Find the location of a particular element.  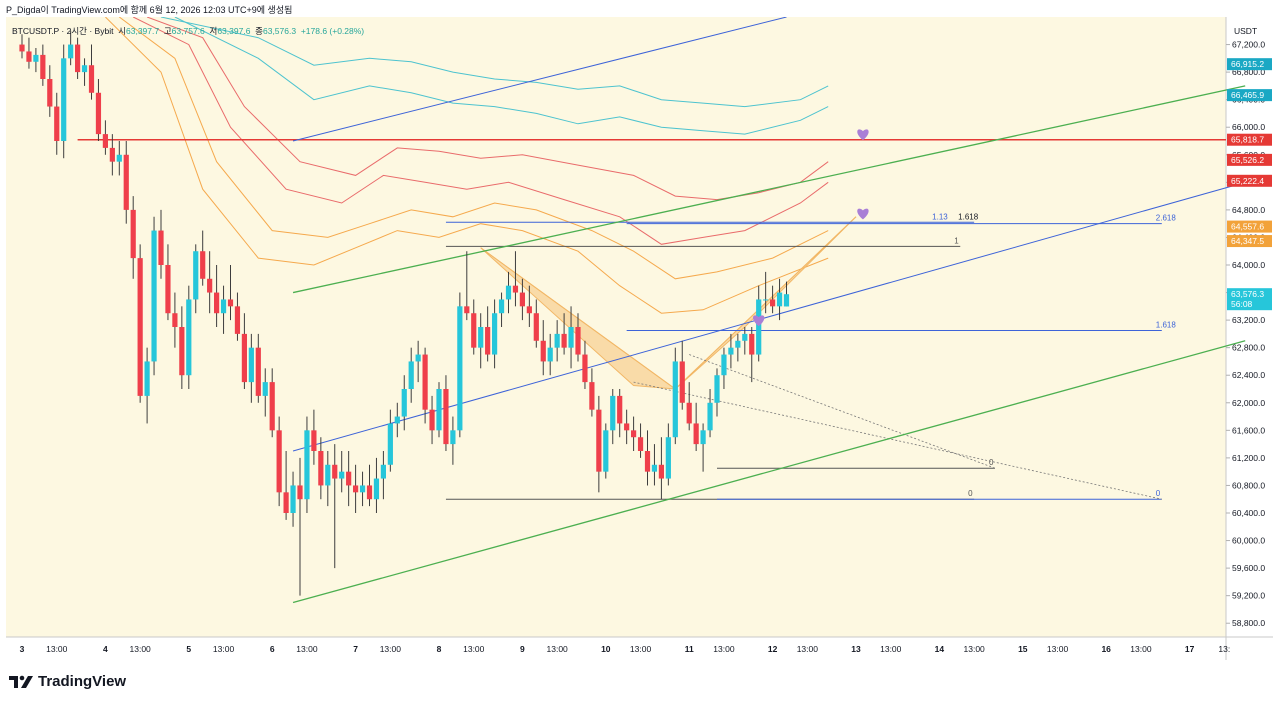

legend-symbol: BTCUSDT.P · 2시간 · Bybit is located at coordinates (63, 31).